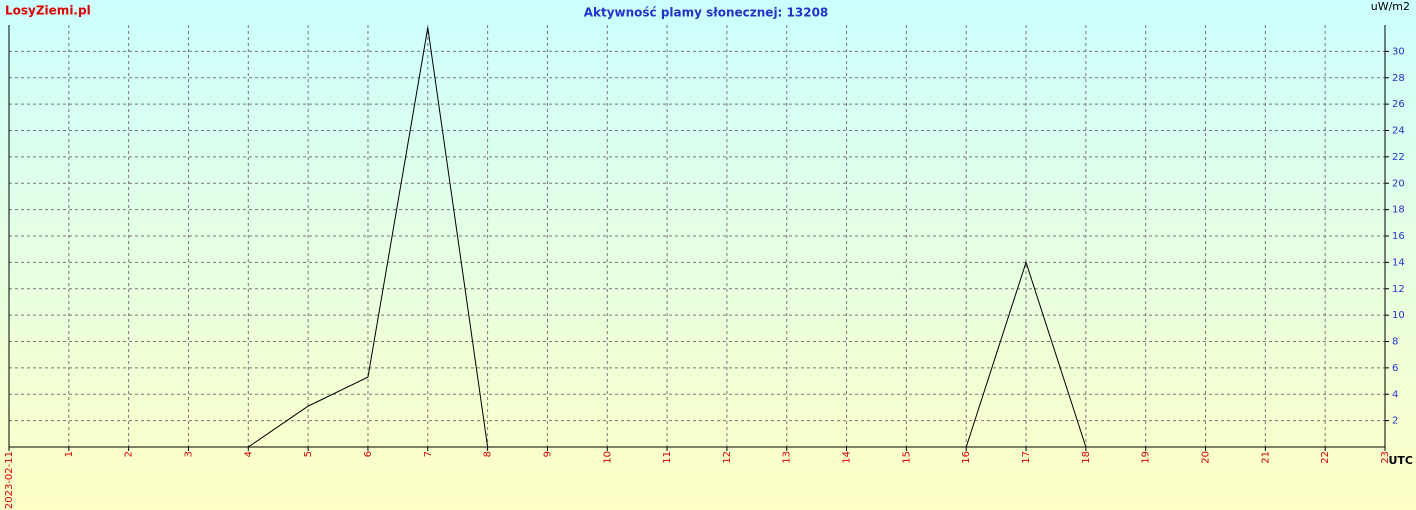  Describe the element at coordinates (1385, 457) in the screenshot. I see `x-tick-label: 23` at that location.